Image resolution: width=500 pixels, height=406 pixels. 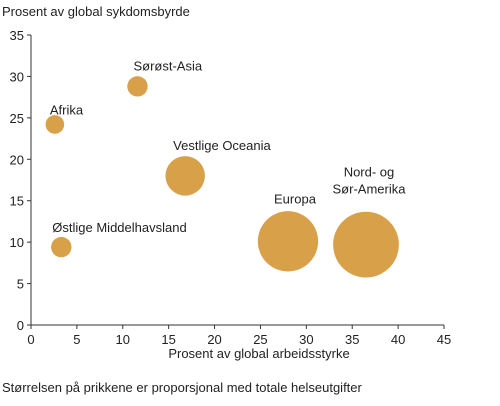 What do you see at coordinates (214, 339) in the screenshot?
I see `x-tick-label: 20` at bounding box center [214, 339].